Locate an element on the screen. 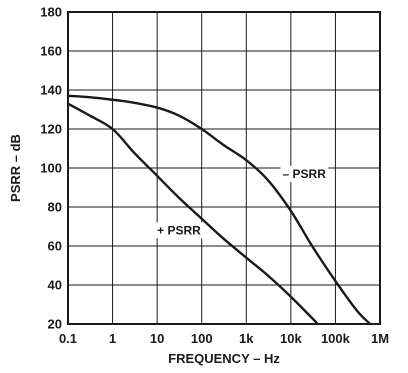 This screenshot has width=408, height=373. y-tick-label: 180 is located at coordinates (51, 12).